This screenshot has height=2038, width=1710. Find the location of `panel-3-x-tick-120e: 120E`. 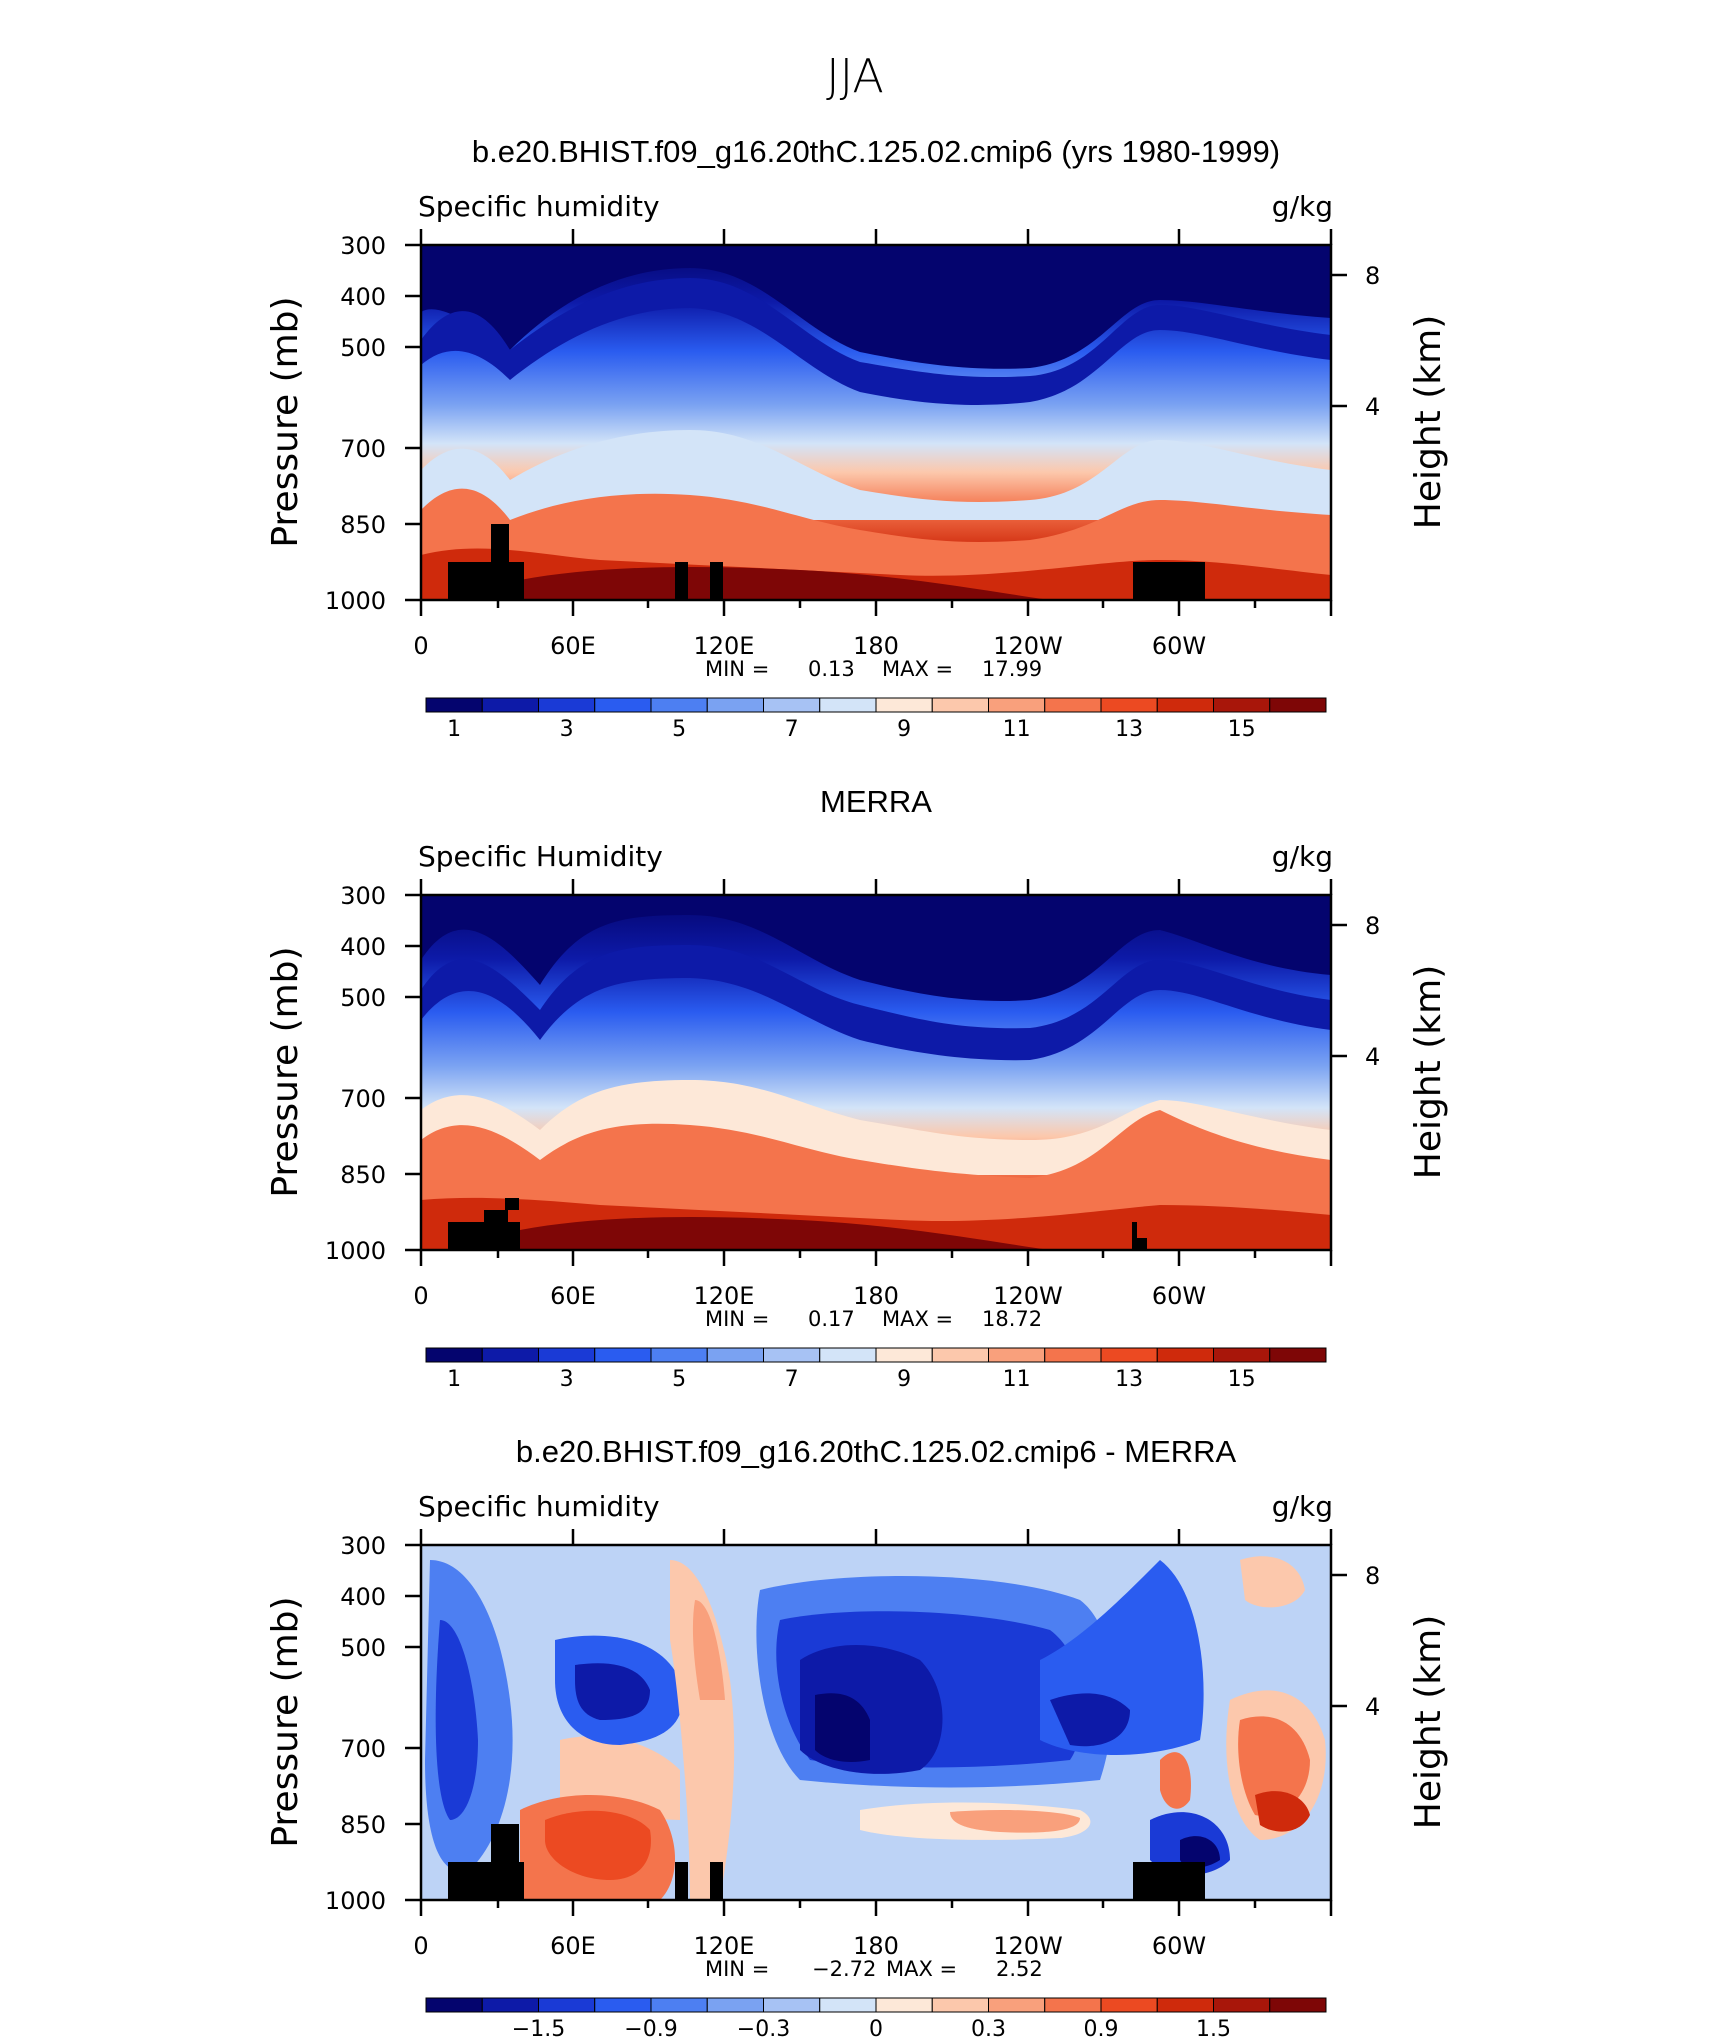

panel-3-x-tick-120e: 120E is located at coordinates (724, 1946).